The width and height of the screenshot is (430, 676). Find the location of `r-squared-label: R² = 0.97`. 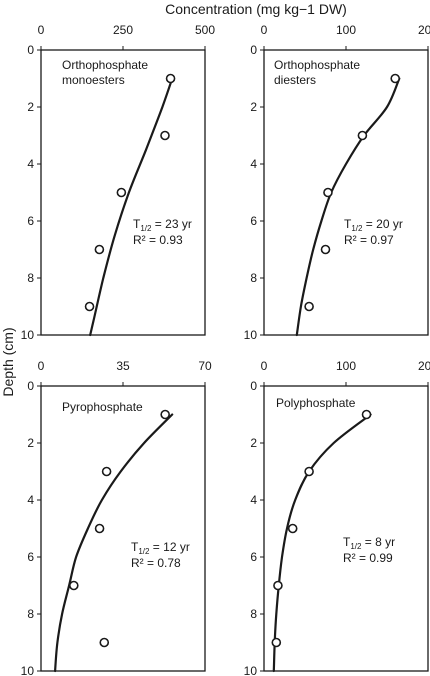

r-squared-label: R² = 0.97 is located at coordinates (369, 240).